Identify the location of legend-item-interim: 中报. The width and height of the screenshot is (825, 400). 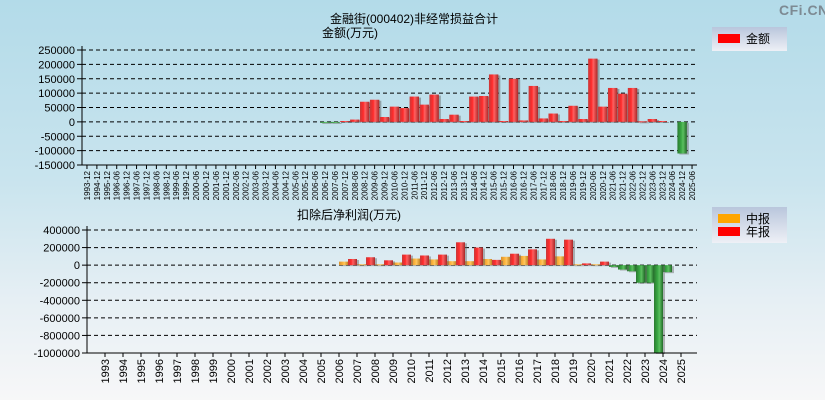
(749, 219).